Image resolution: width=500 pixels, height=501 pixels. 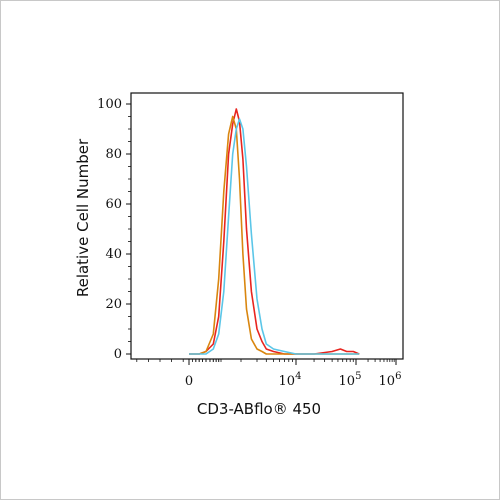 I want to click on x-tick-label: 10⁵, so click(x=350, y=380).